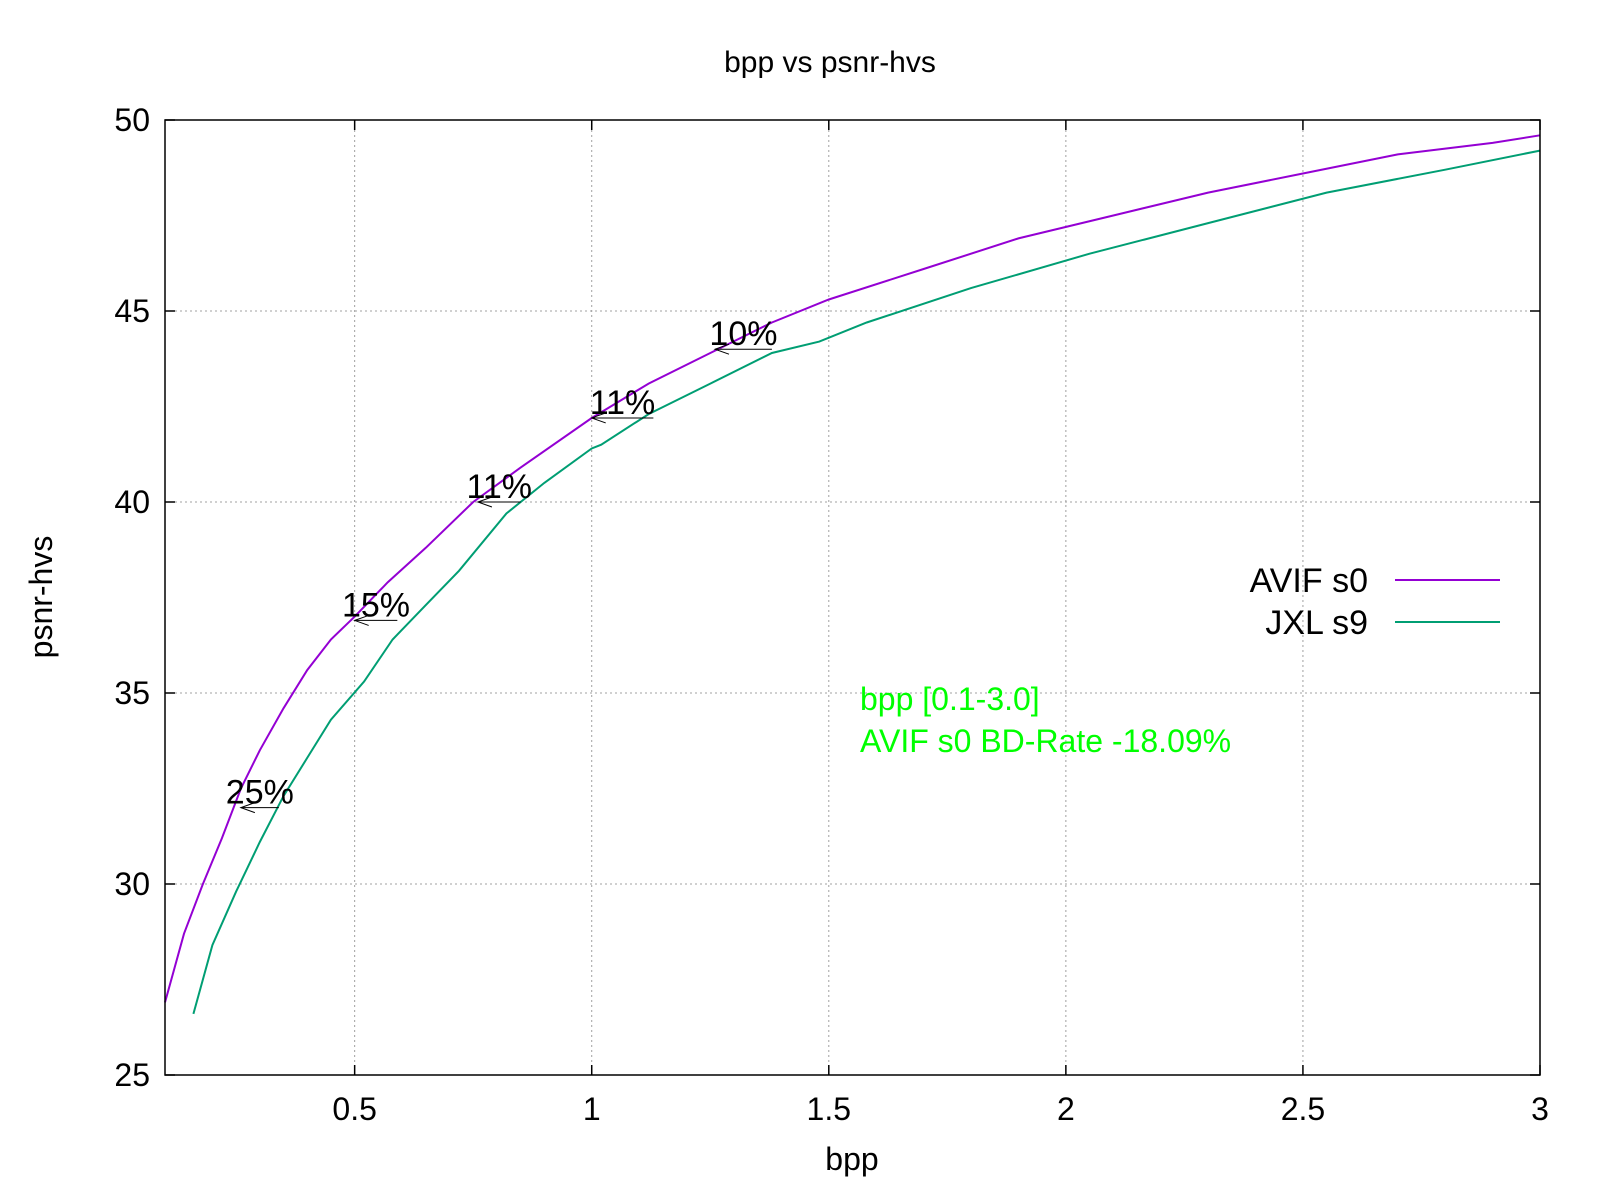 This screenshot has height=1200, width=1600. Describe the element at coordinates (829, 1109) in the screenshot. I see `x-tick-label: 1.5` at that location.